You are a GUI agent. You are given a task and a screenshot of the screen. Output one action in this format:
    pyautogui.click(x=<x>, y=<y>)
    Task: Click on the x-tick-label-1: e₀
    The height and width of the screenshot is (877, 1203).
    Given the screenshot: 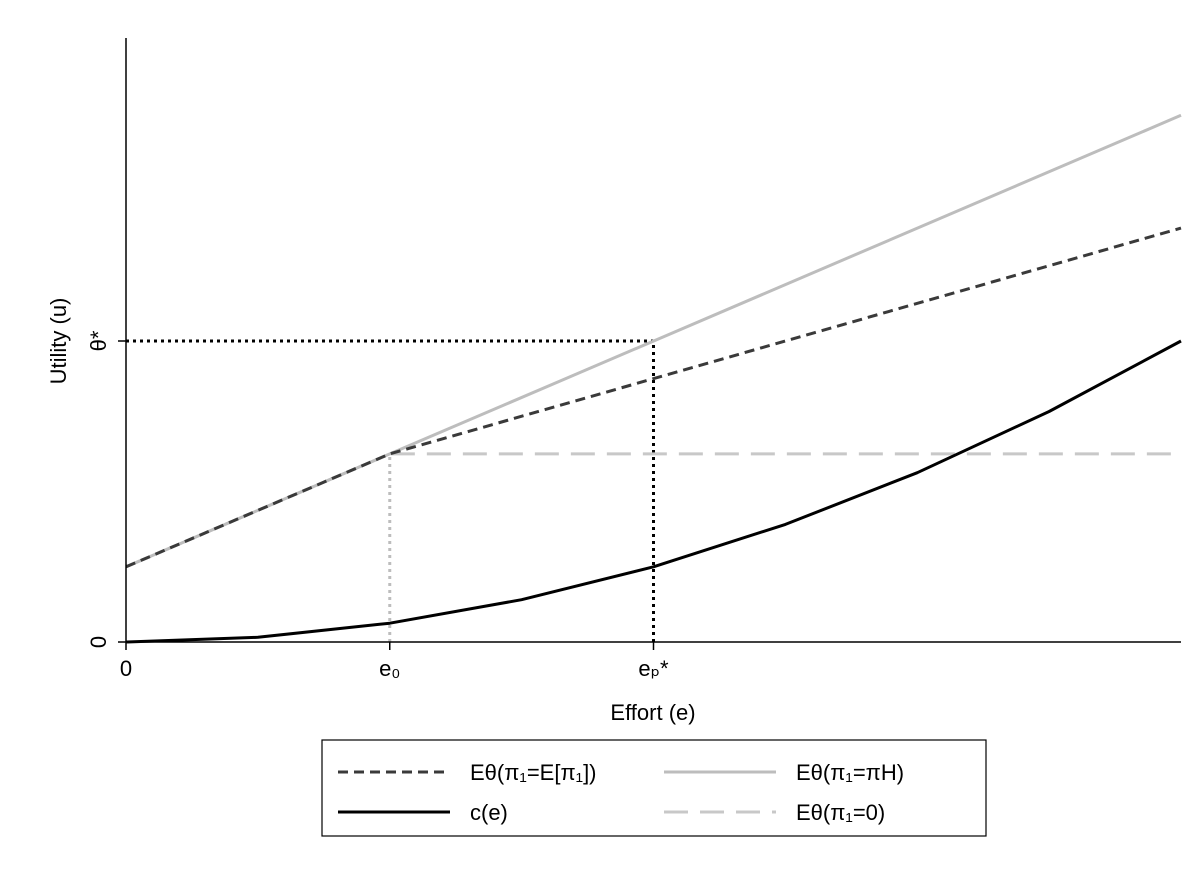 What is the action you would take?
    pyautogui.click(x=389, y=668)
    